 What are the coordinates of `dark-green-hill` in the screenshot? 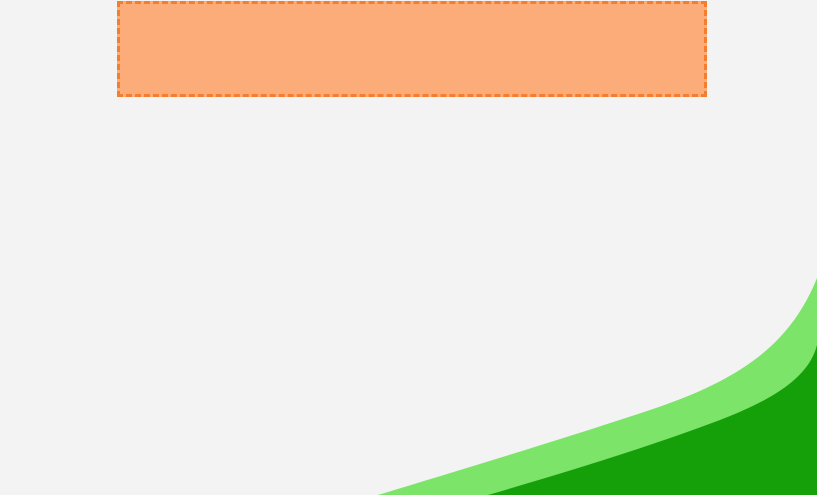 It's located at (652, 420).